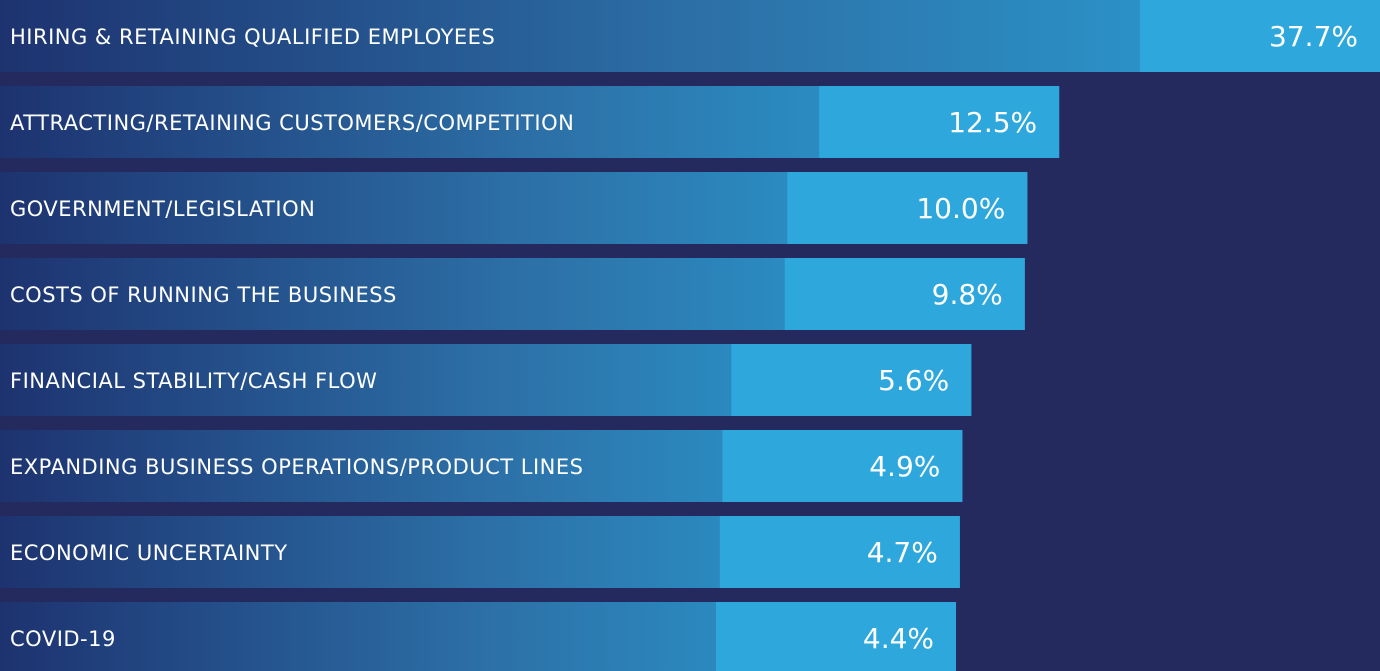 The width and height of the screenshot is (1380, 671). What do you see at coordinates (162, 209) in the screenshot?
I see `category-label: GOVERNMENT/LEGISLATION` at bounding box center [162, 209].